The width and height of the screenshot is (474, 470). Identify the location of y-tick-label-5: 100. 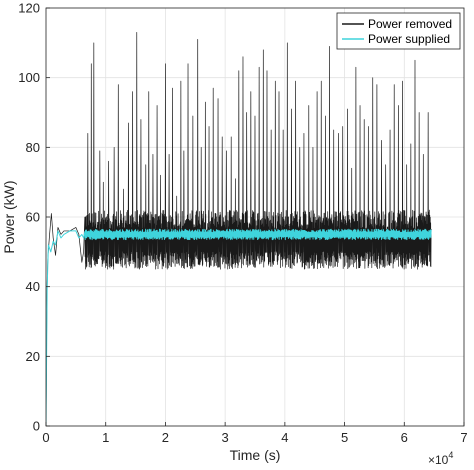
(29, 77).